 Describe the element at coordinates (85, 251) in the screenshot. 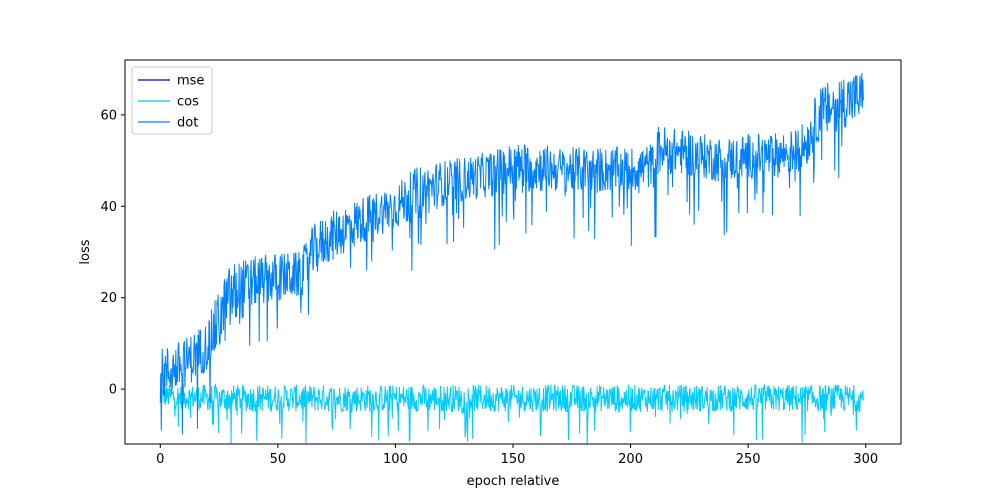

I see `y-axis-label: loss` at that location.